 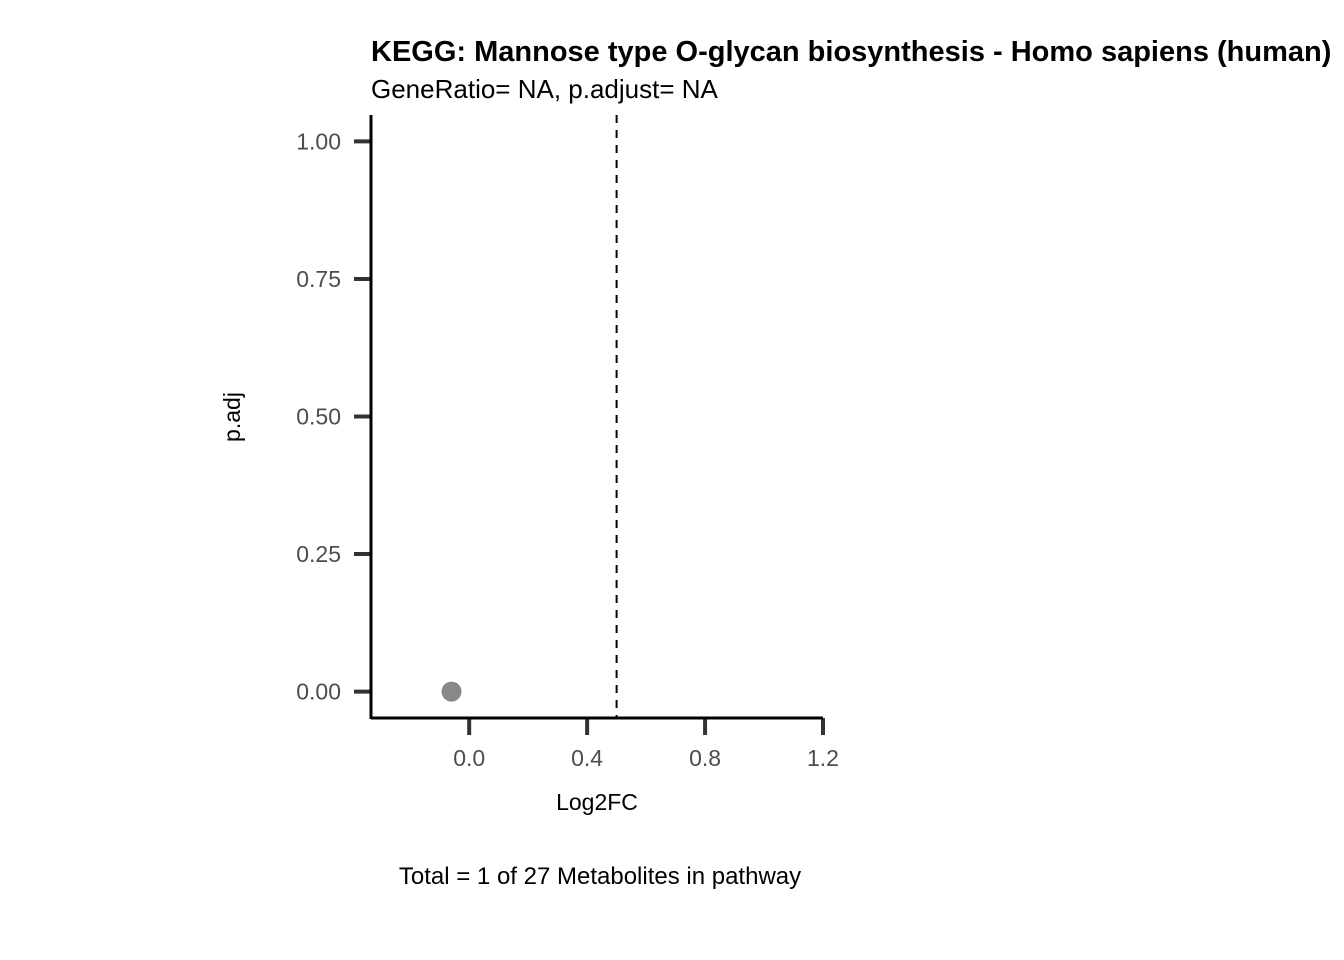 What do you see at coordinates (318, 554) in the screenshot?
I see `y-tick-label: 0.25` at bounding box center [318, 554].